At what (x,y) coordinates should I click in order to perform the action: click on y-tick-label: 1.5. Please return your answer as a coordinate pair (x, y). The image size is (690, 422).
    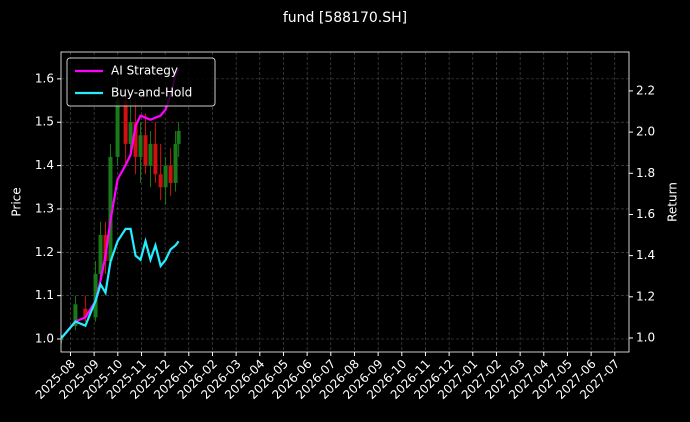
    Looking at the image, I should click on (44, 122).